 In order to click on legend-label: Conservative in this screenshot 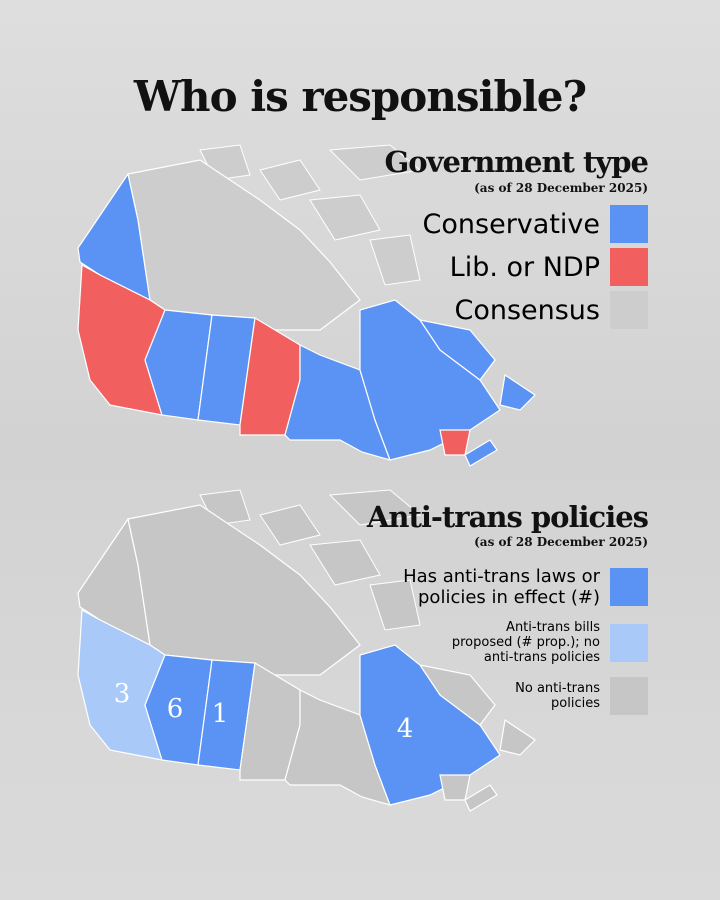, I will do `click(511, 224)`.